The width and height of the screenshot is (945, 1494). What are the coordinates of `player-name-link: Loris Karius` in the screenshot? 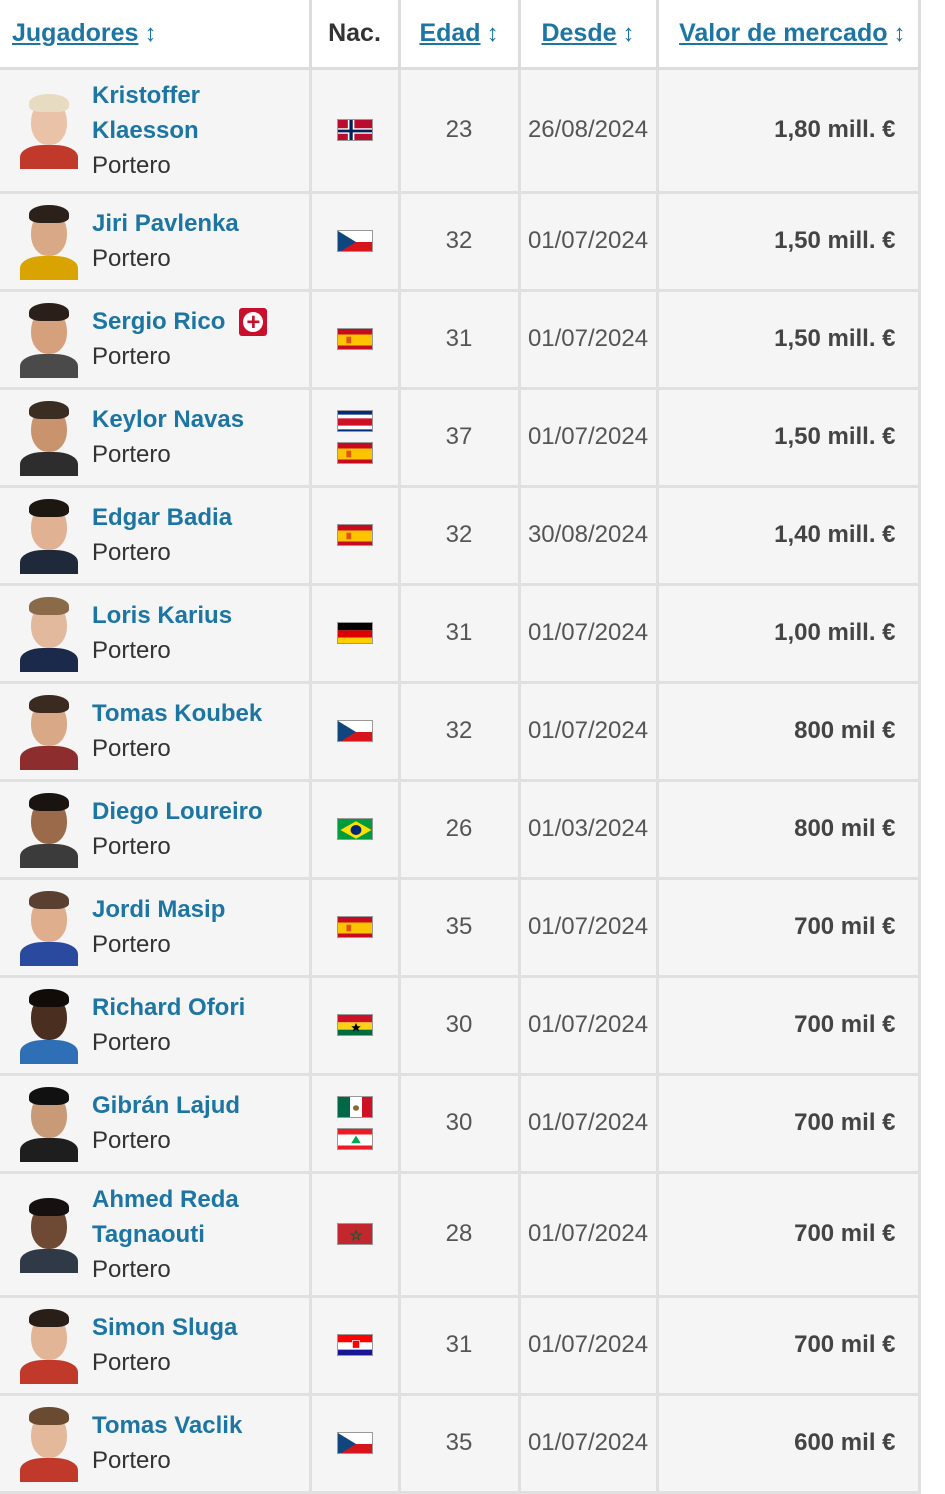 It's located at (162, 615).